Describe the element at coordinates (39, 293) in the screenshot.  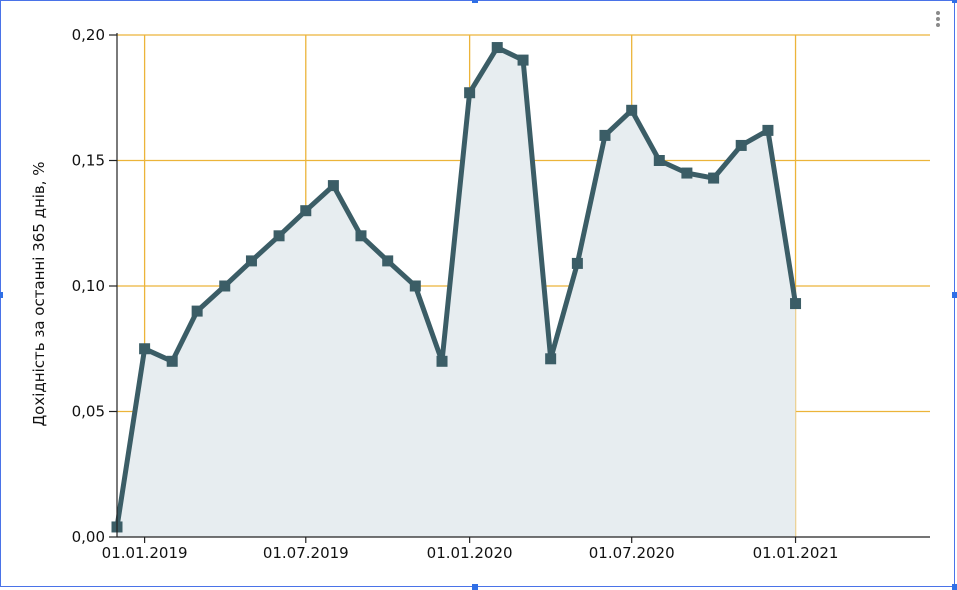
I see `y-axis-label: Дохідність за останні 365 днів, %` at that location.